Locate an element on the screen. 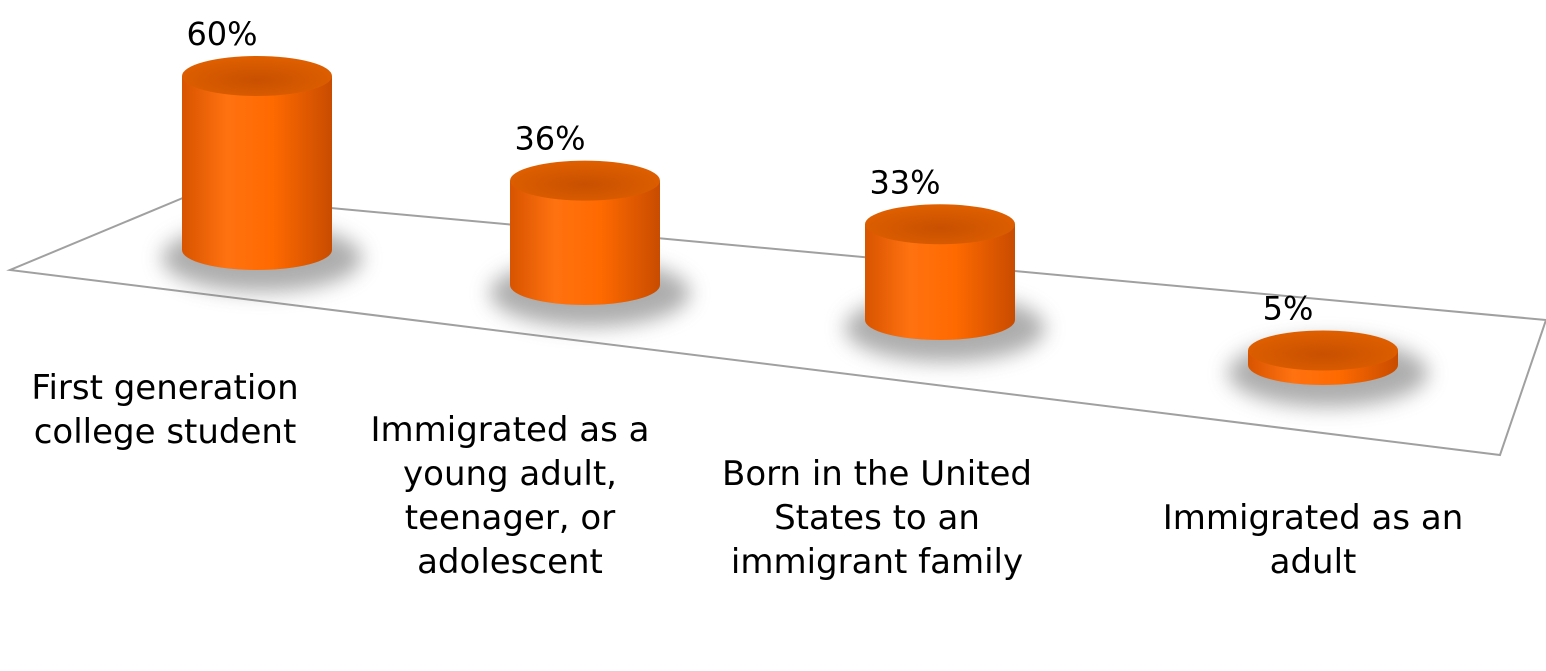 The image size is (1546, 671). category-label: Immigrated as an adult is located at coordinates (1313, 540).